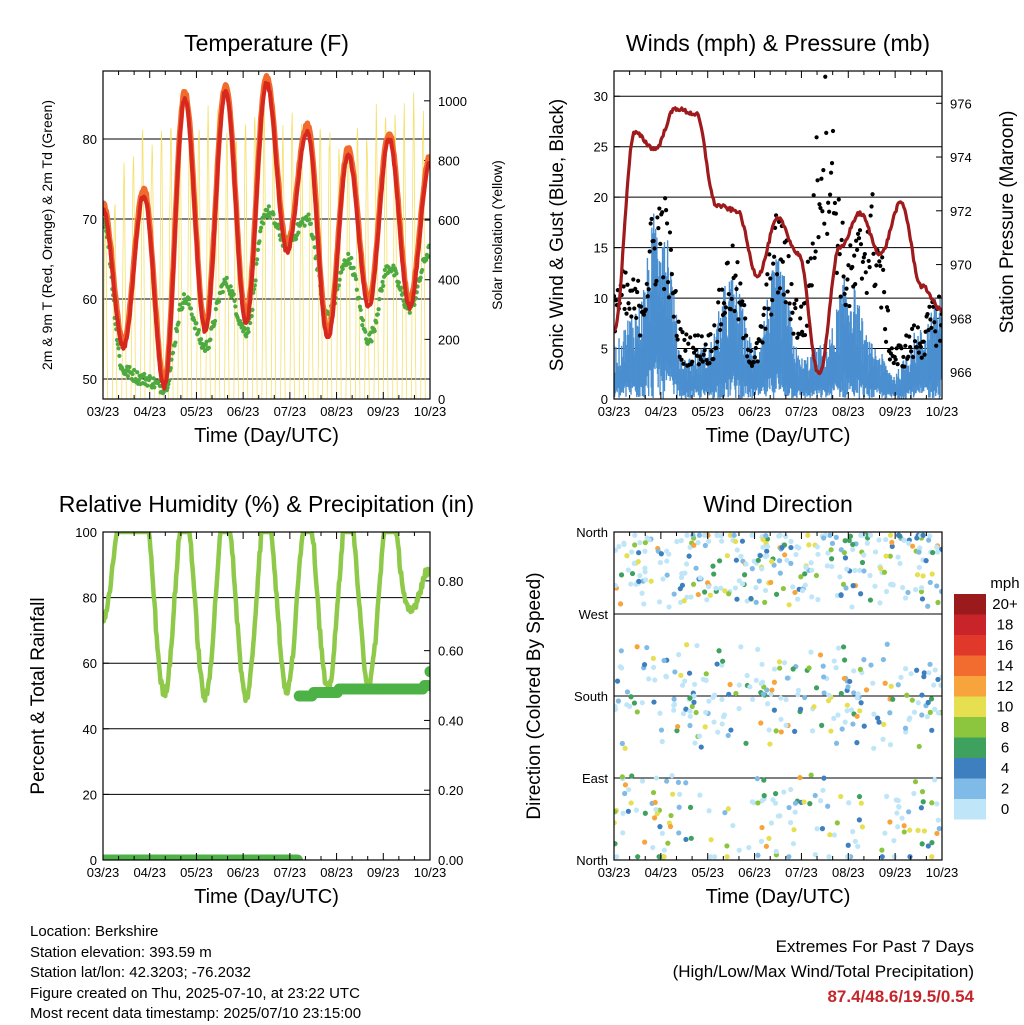 The height and width of the screenshot is (1025, 1024). Describe the element at coordinates (778, 235) in the screenshot. I see `winds-frame` at that location.